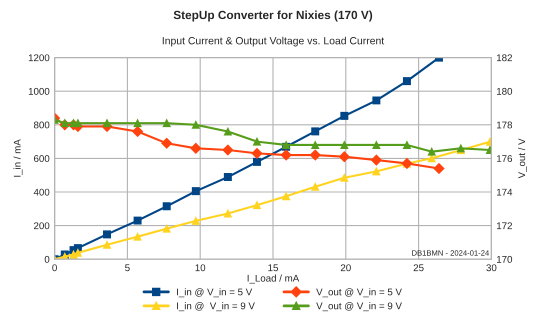 The height and width of the screenshot is (320, 546). I want to click on x-tick-label: 25, so click(419, 268).